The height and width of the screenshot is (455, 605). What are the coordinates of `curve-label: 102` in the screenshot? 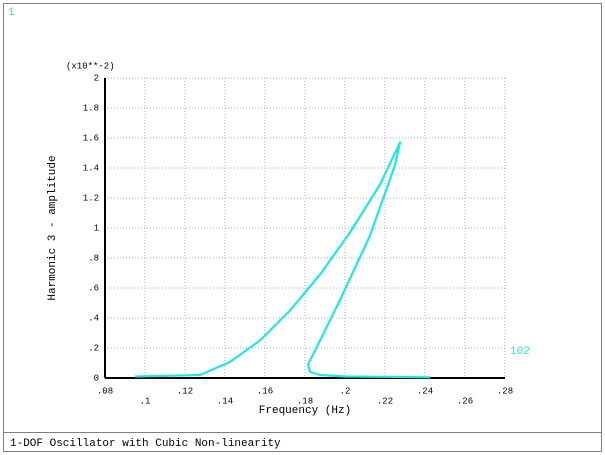 It's located at (520, 352).